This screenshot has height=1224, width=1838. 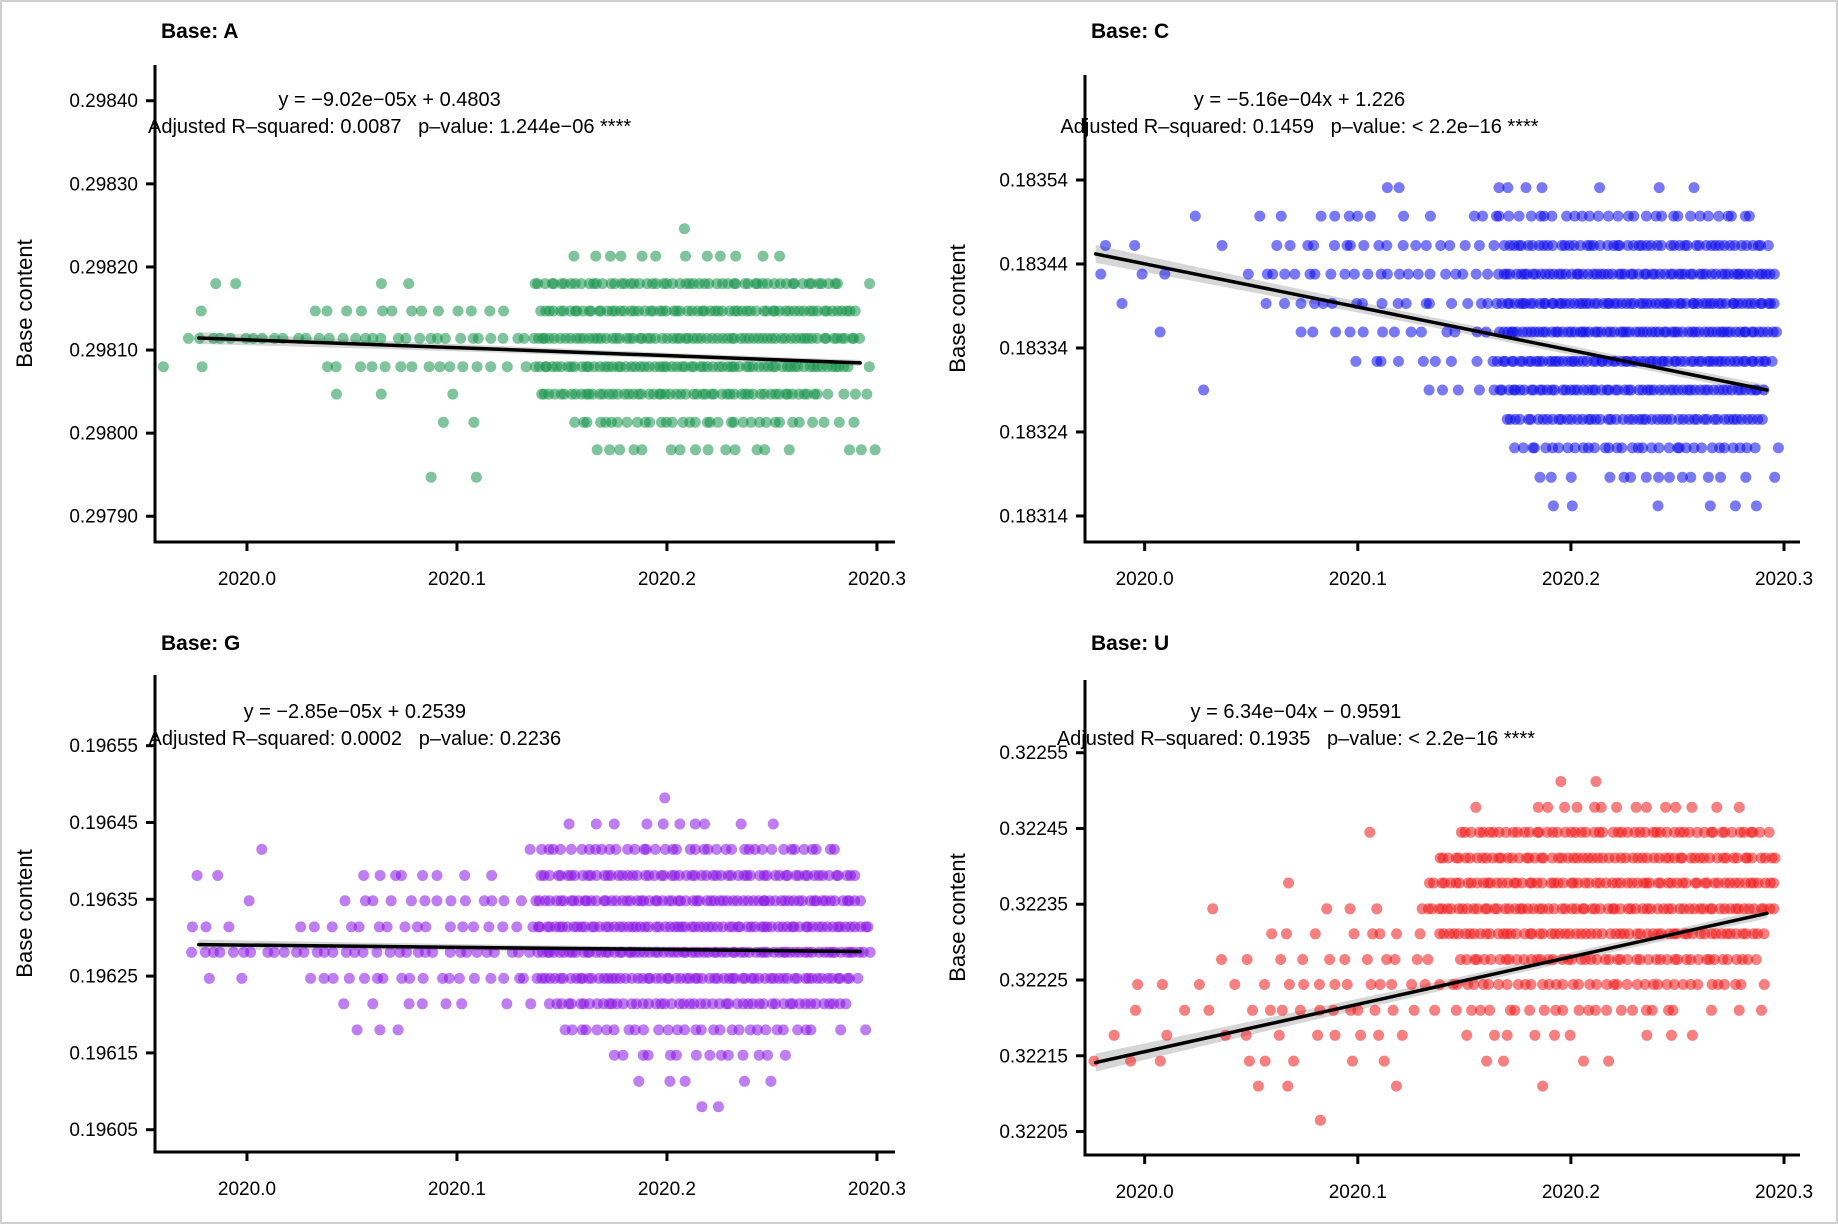 I want to click on regression-line, so click(x=1431, y=322).